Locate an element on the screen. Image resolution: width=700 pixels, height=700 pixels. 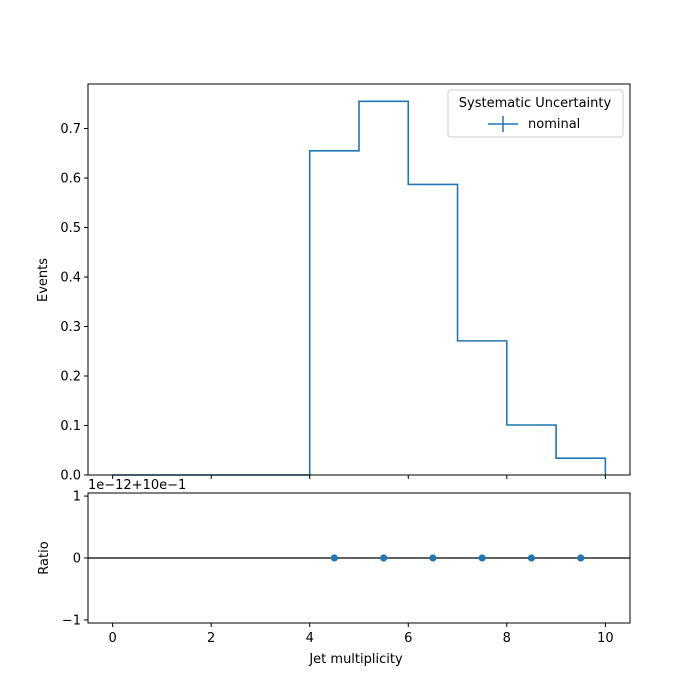
y-axis-label-events: Events is located at coordinates (43, 280).